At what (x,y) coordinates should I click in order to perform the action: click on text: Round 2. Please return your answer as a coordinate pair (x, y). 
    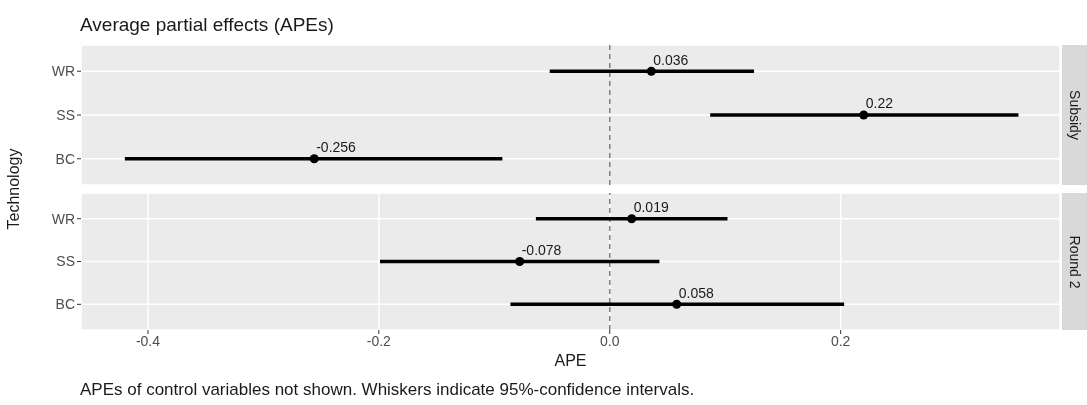
    Looking at the image, I should click on (1074, 261).